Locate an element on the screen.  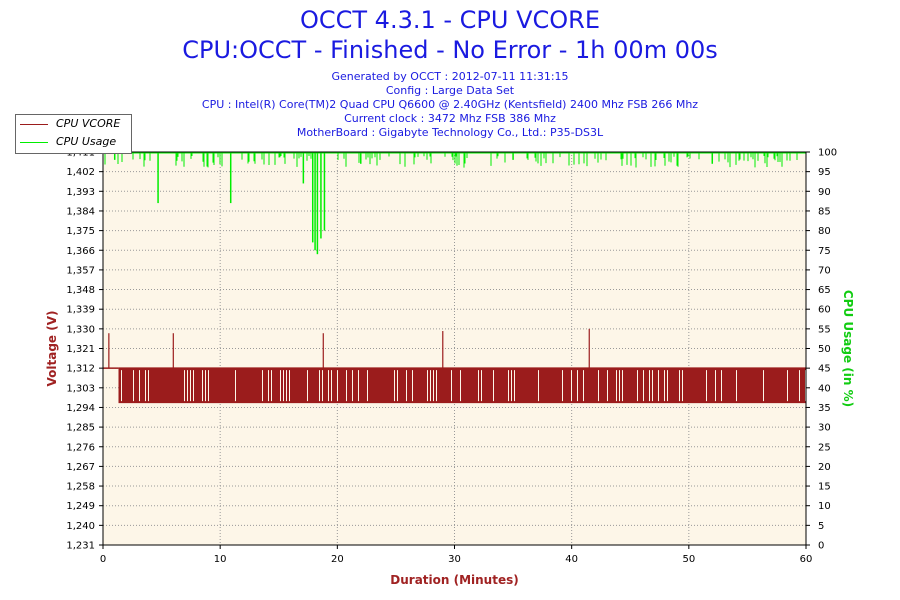
y2-tick-label: 80 is located at coordinates (824, 231).